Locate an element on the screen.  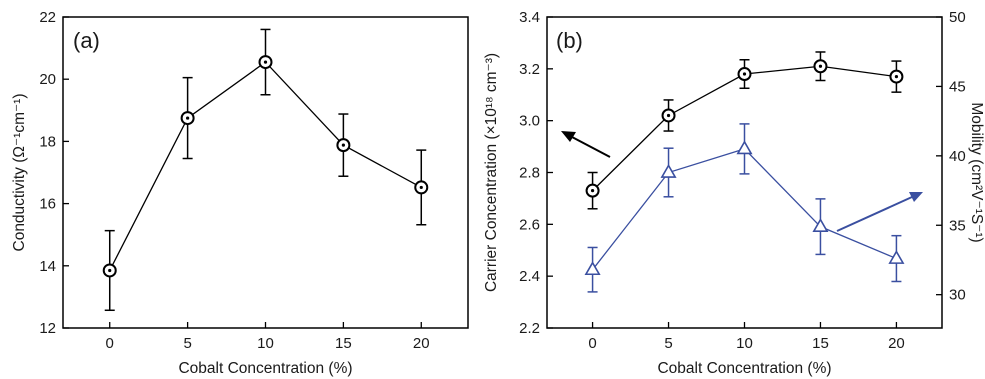
panel-a-x-ticks: 0 5 10 15 20 is located at coordinates (268, 337).